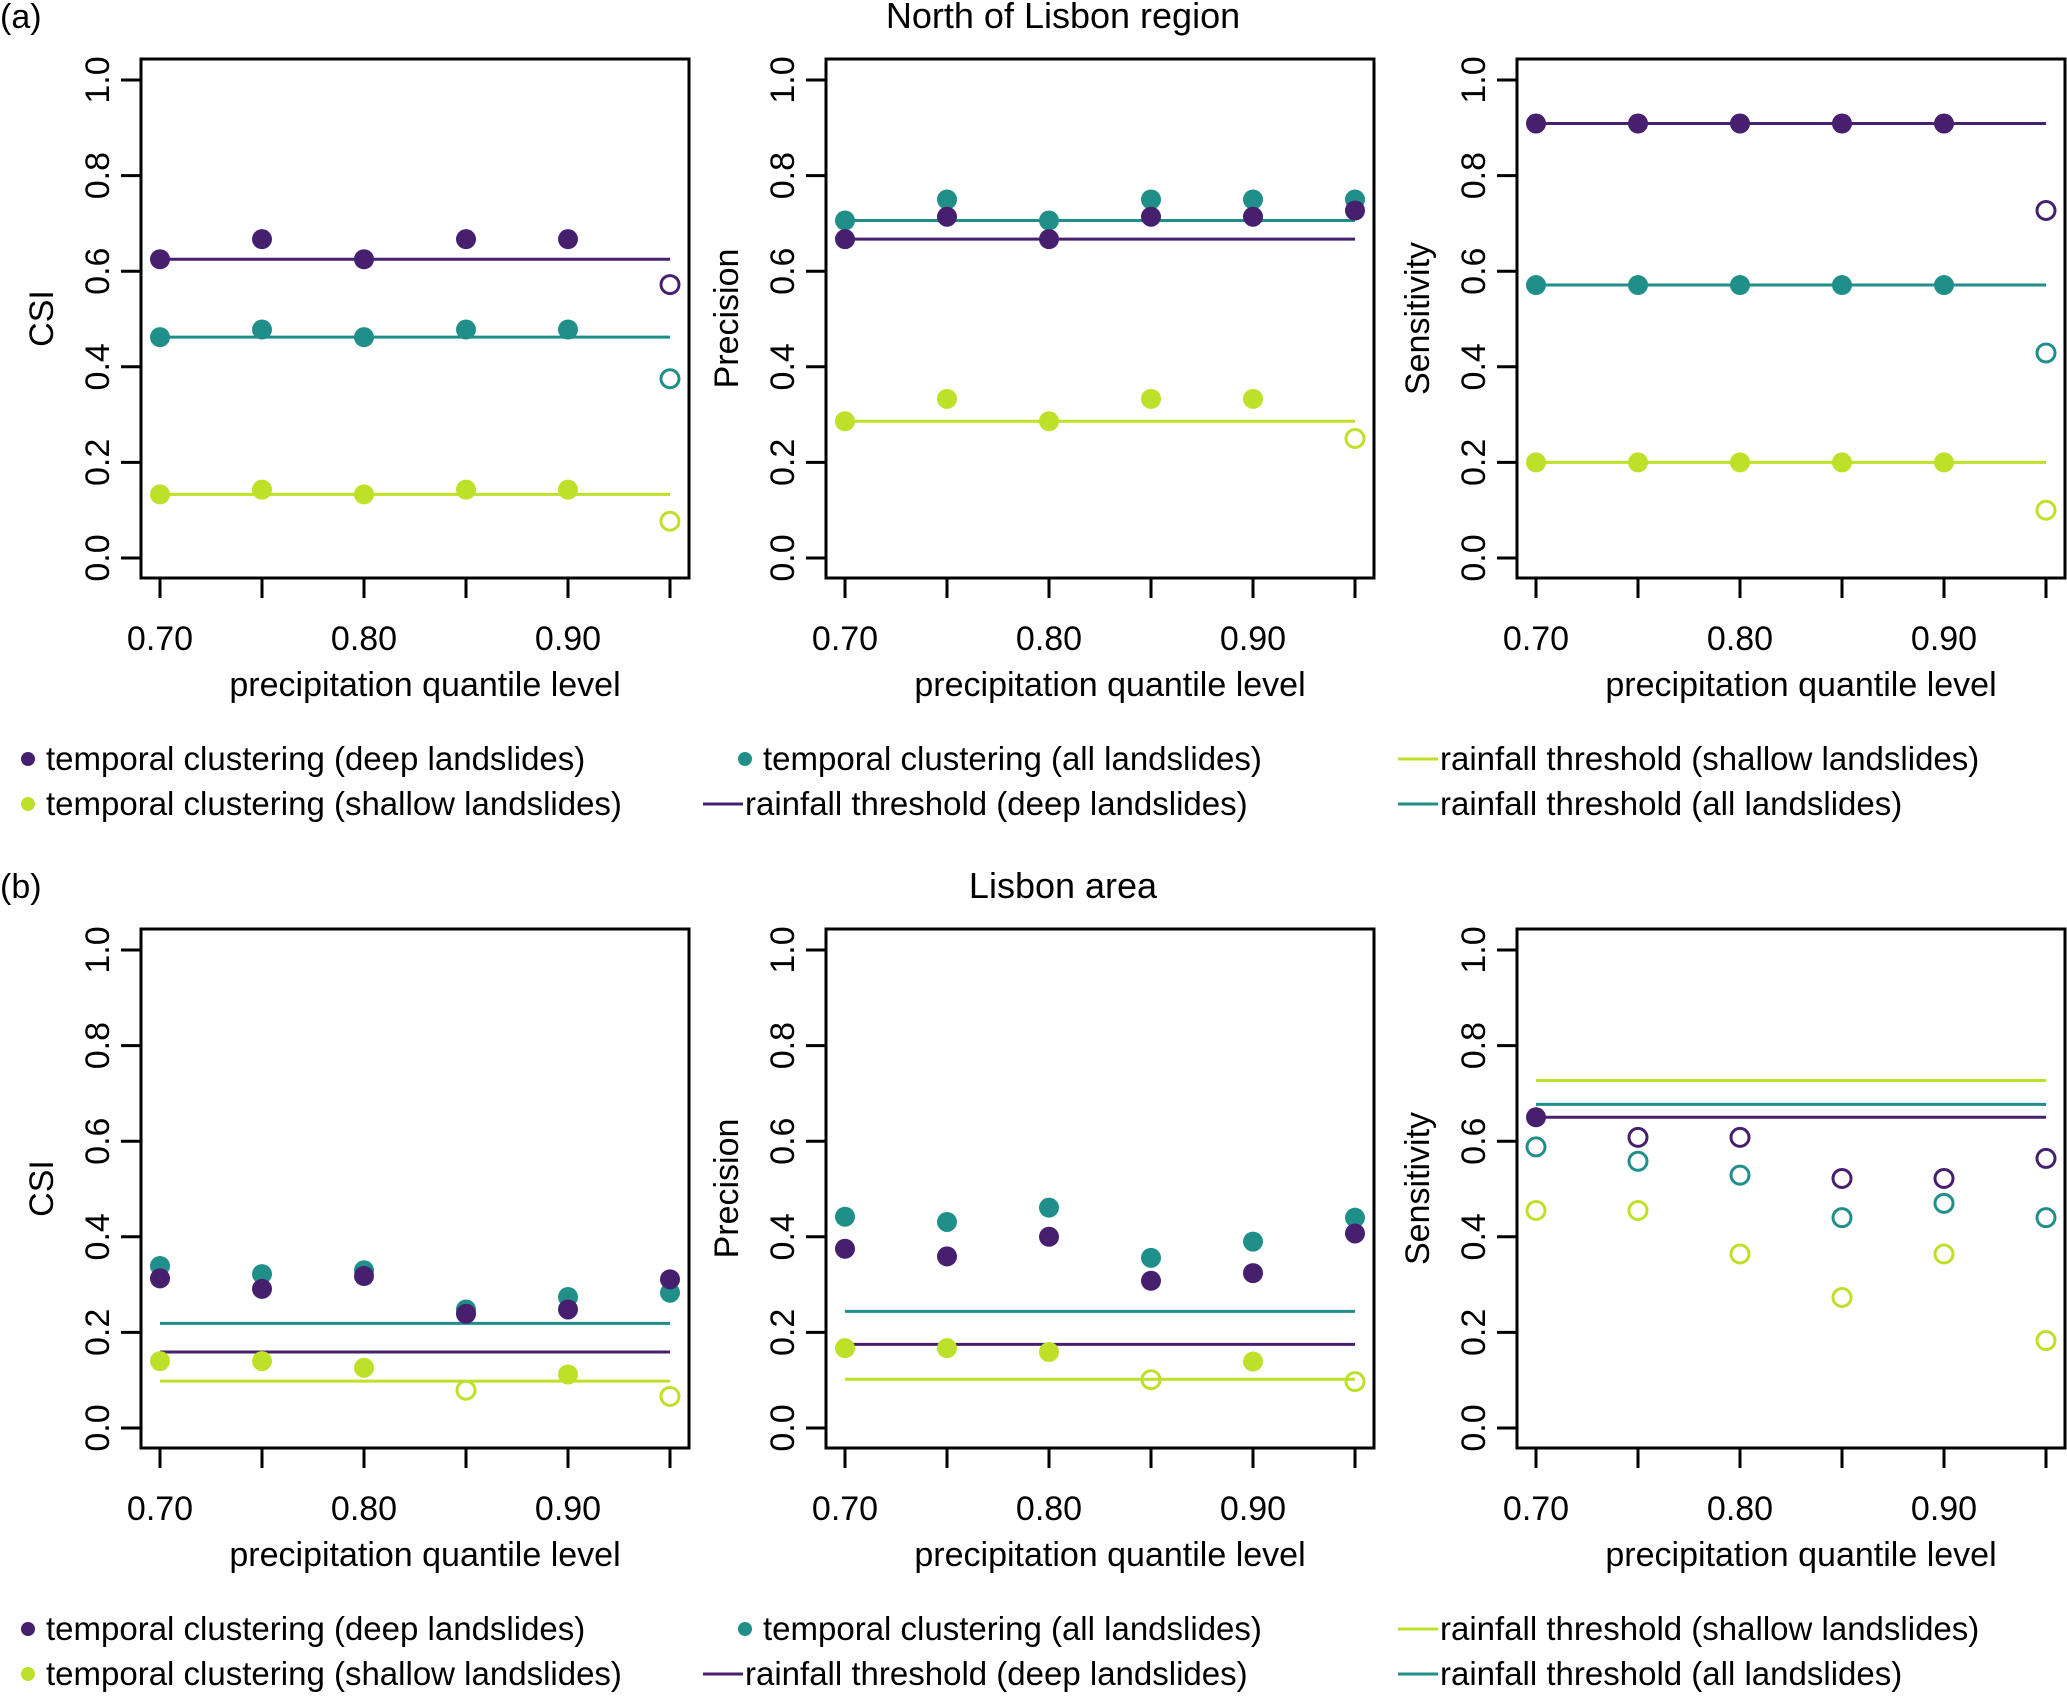 The width and height of the screenshot is (2067, 1704). Describe the element at coordinates (1063, 885) in the screenshot. I see `row-title-b: Lisbon area` at that location.